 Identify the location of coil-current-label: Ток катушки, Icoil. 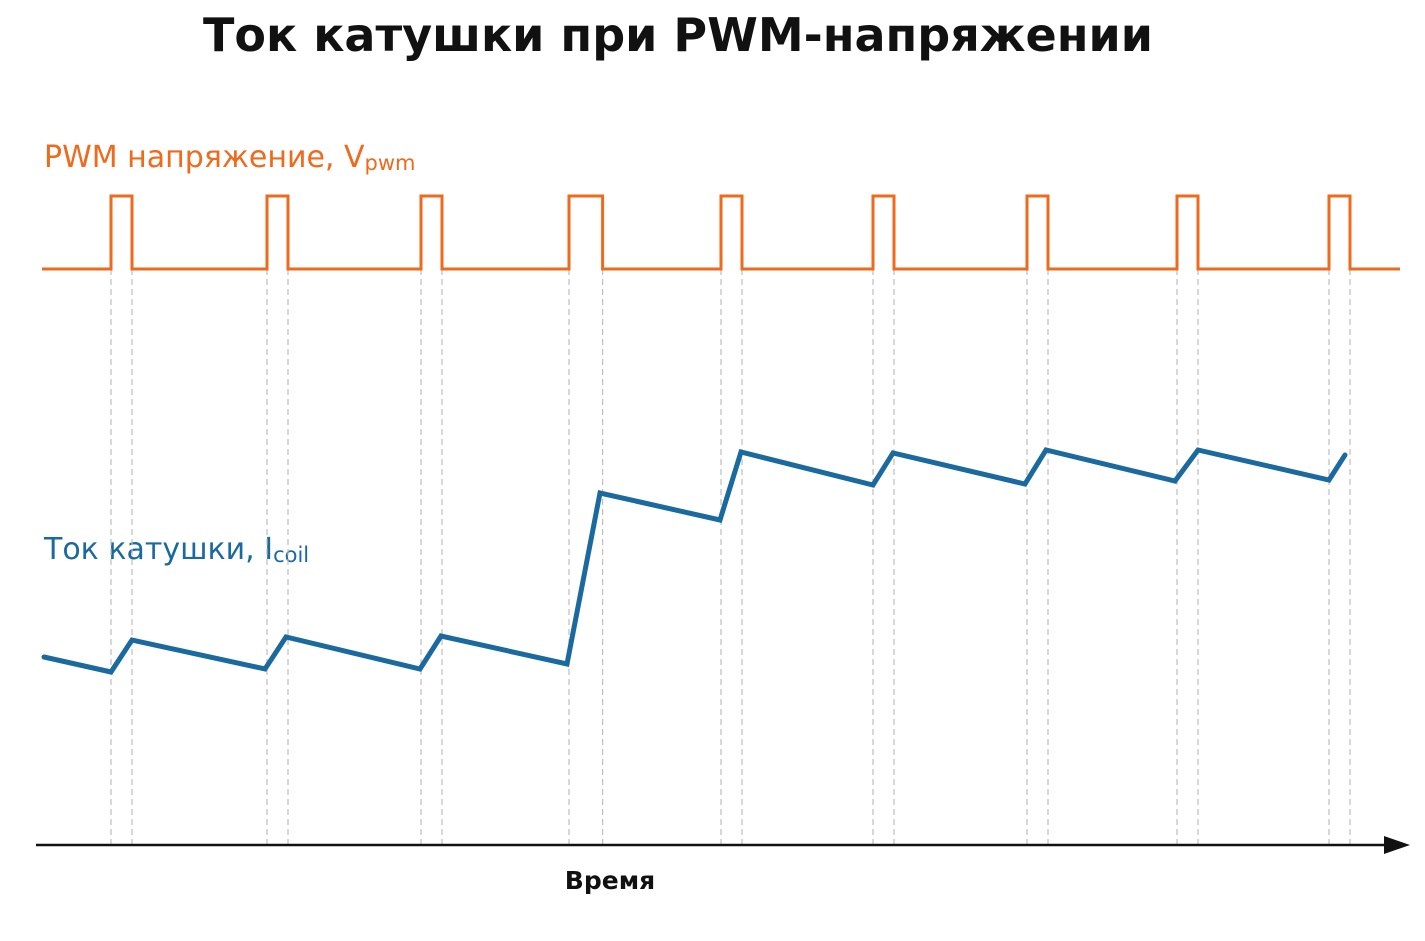
(176, 549).